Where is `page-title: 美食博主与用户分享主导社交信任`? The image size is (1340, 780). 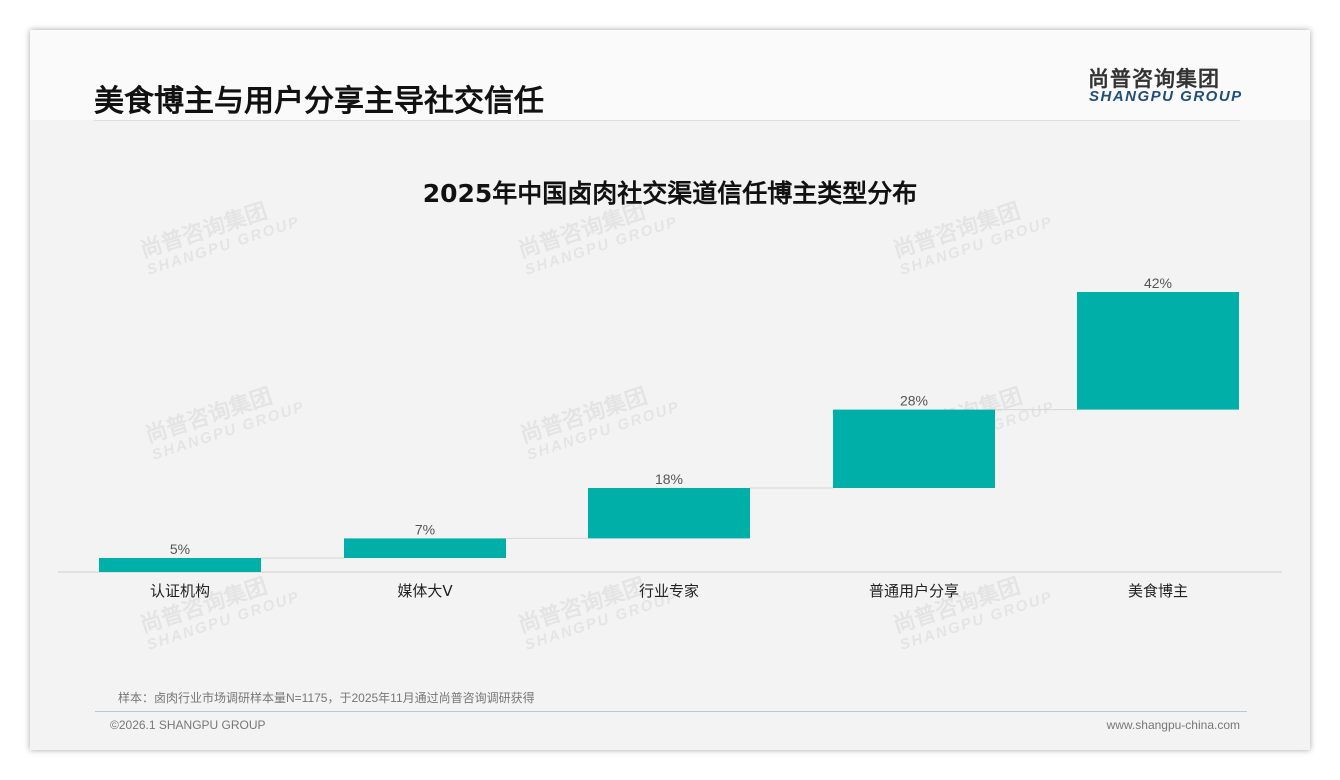 page-title: 美食博主与用户分享主导社交信任 is located at coordinates (319, 101).